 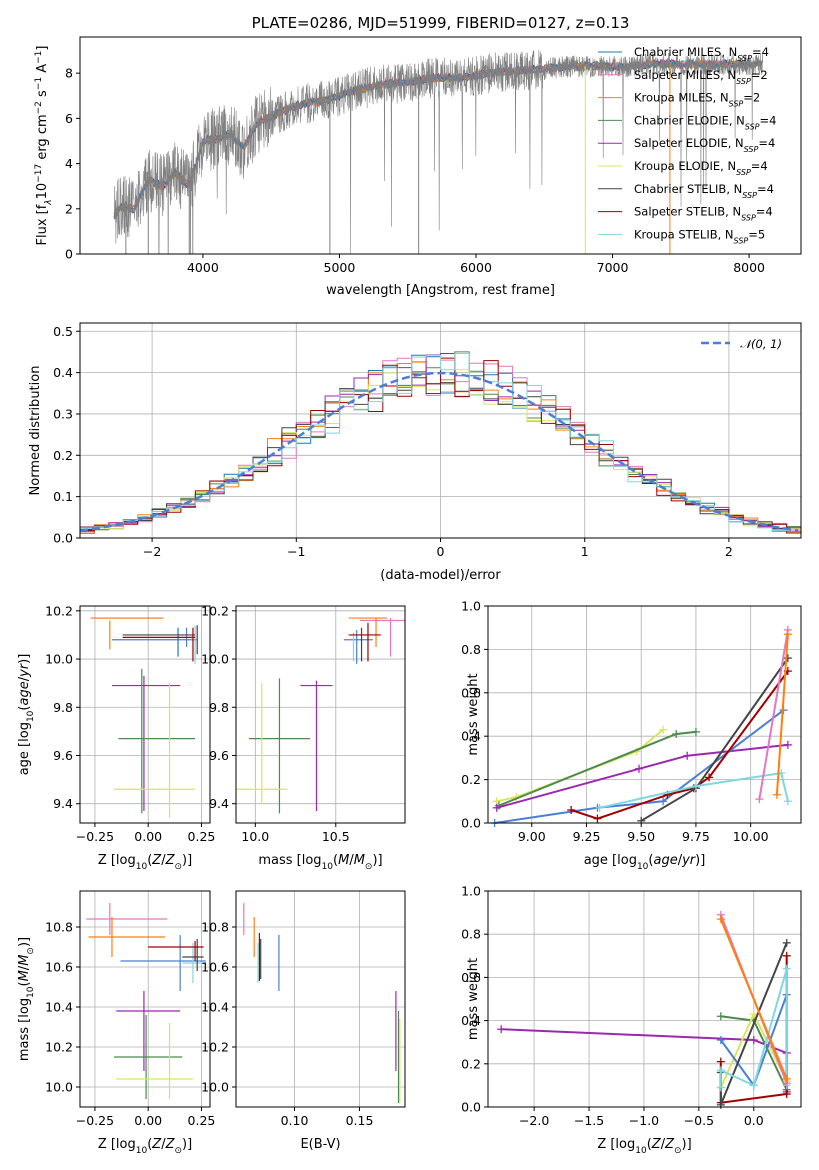 What do you see at coordinates (532, 836) in the screenshot?
I see `x-tick-label: 9.00` at bounding box center [532, 836].